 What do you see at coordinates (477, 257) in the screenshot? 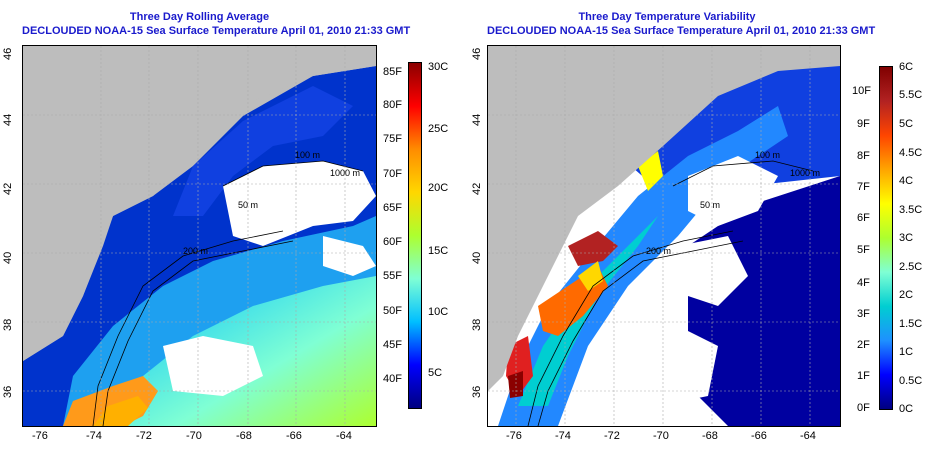
I see `right-y-tick: 40` at bounding box center [477, 257].